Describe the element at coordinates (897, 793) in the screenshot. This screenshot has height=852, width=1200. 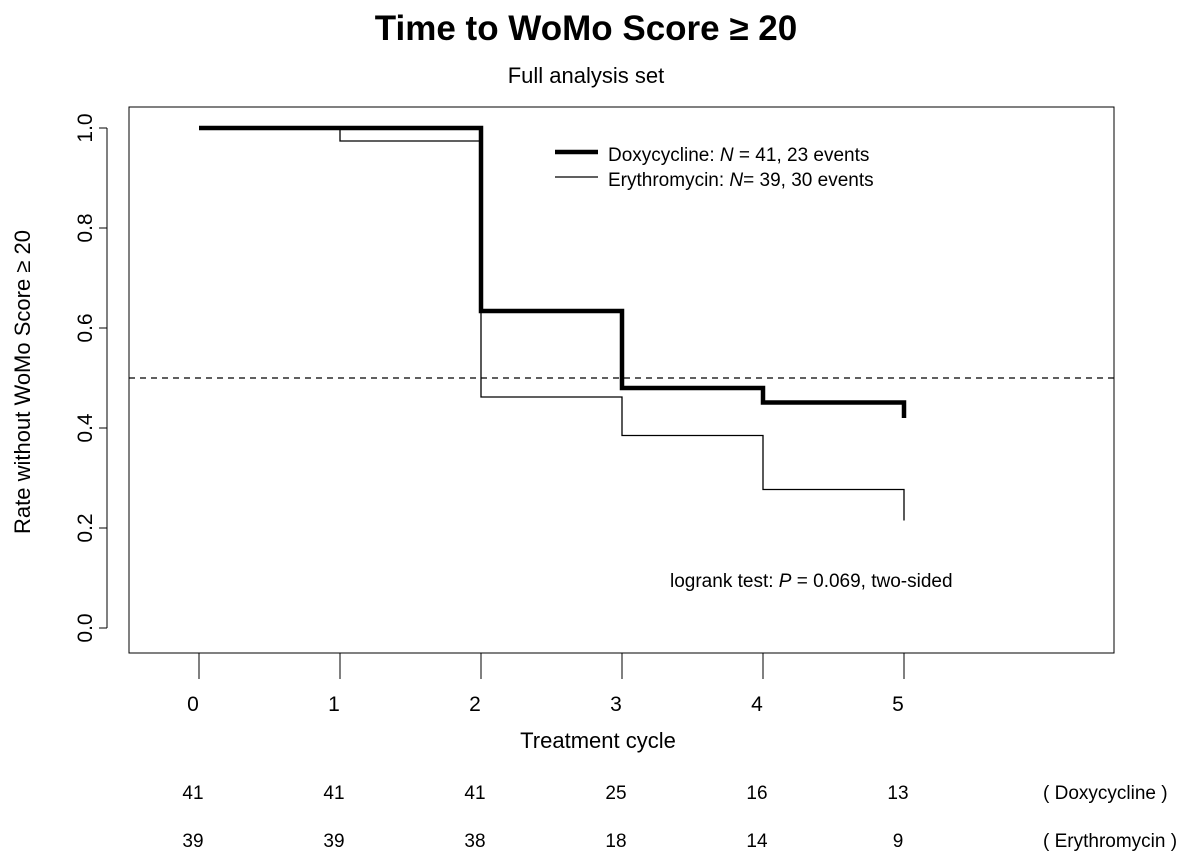
I see `risk-table-cell: 13` at that location.